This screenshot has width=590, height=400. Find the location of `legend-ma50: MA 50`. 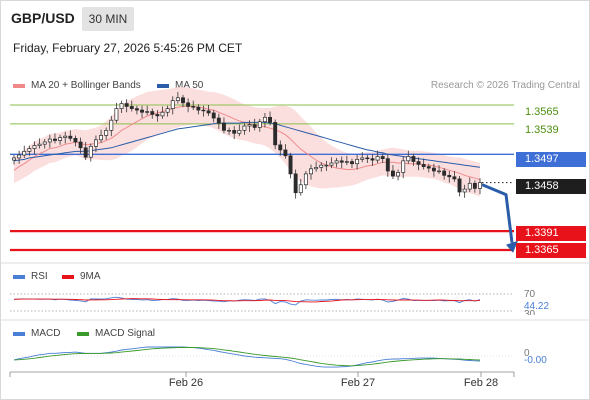

legend-ma50: MA 50 is located at coordinates (180, 85).